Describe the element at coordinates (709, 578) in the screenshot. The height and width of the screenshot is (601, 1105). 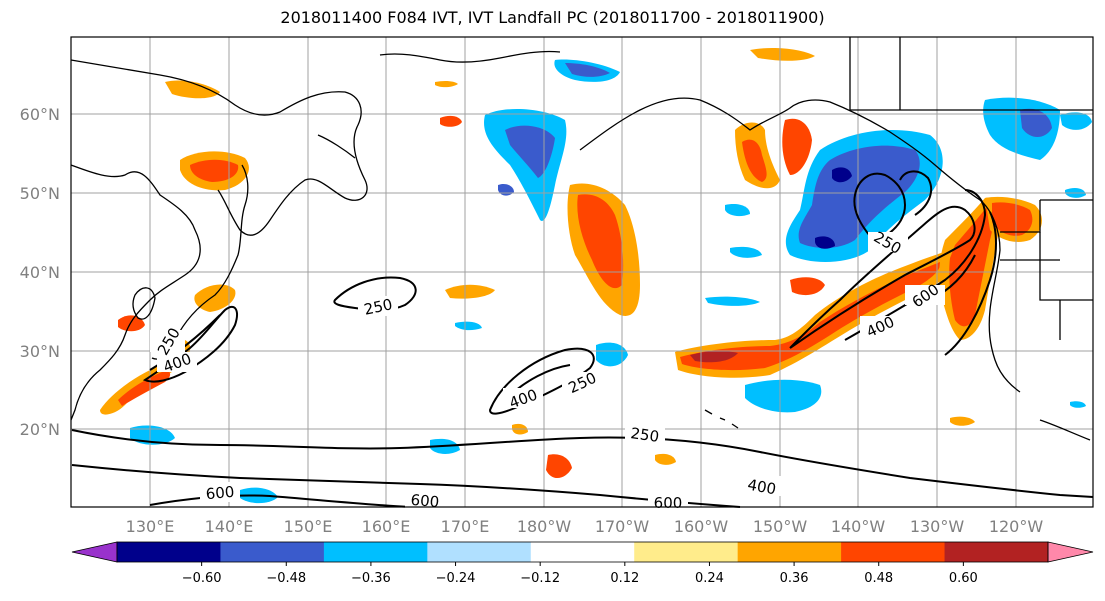
I see `colorbar-tick-label: 0.24` at that location.